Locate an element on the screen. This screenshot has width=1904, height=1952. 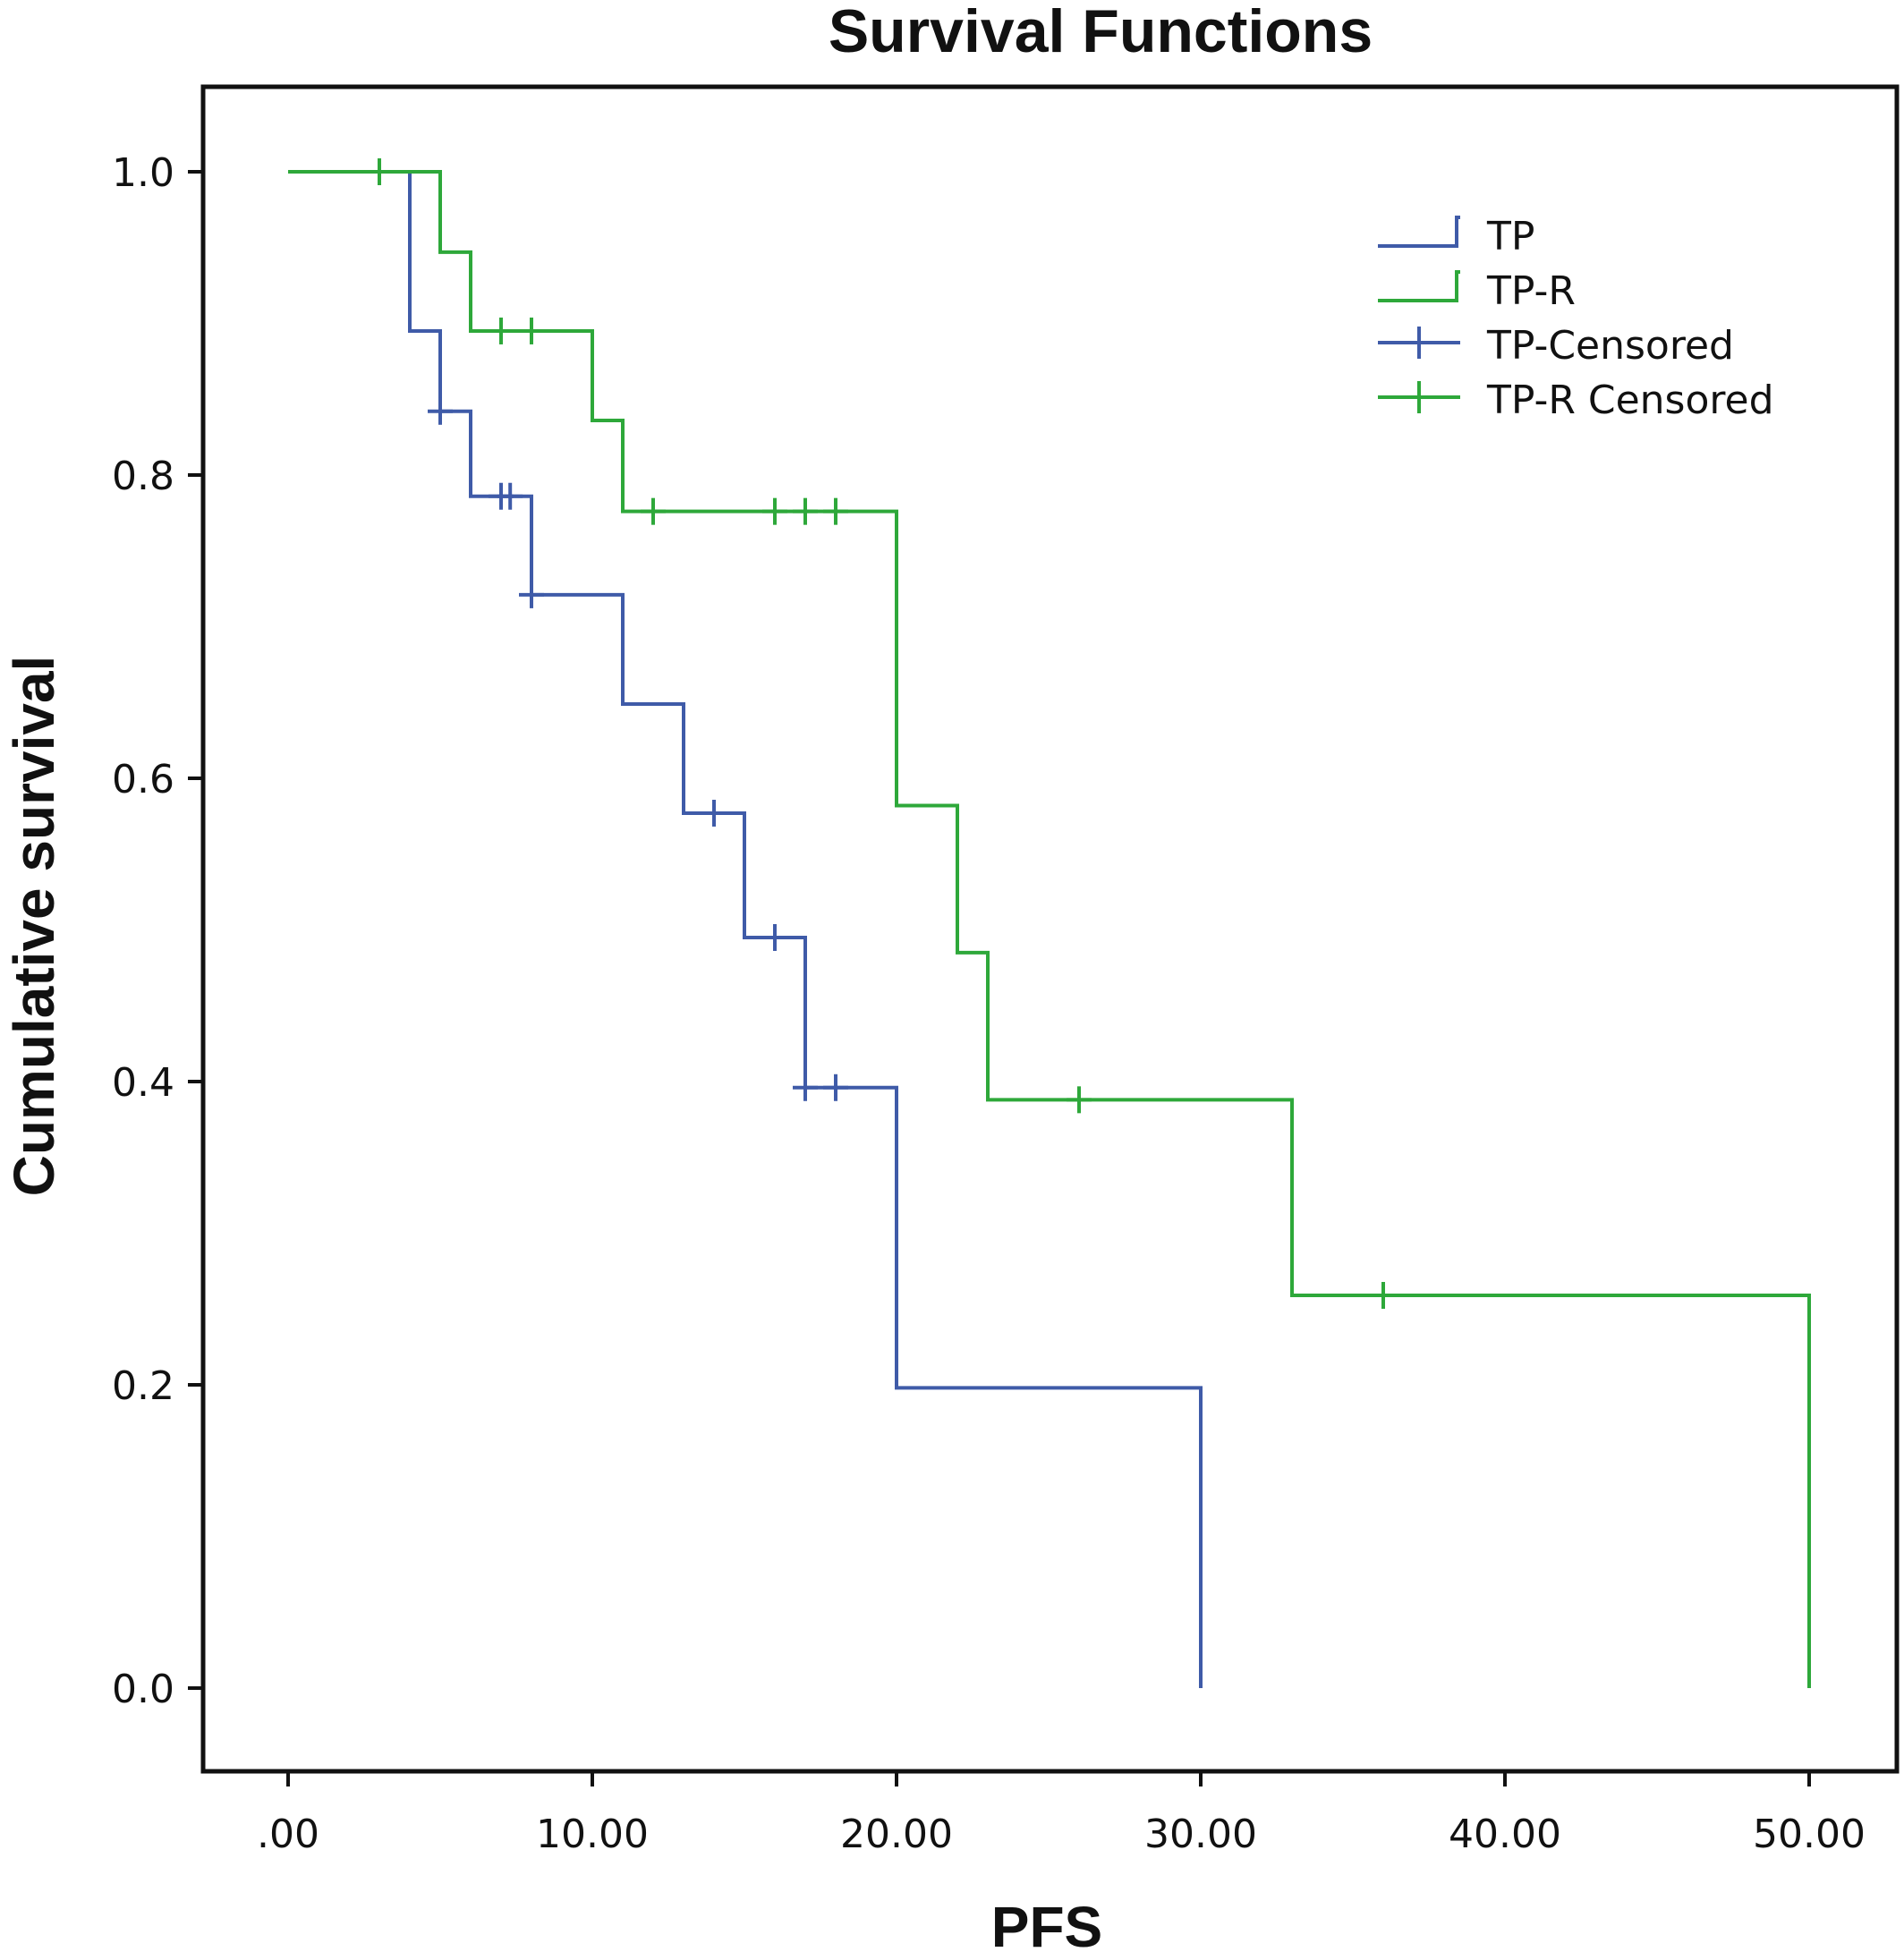
x-tick-label: 30.00 is located at coordinates (1200, 1834).